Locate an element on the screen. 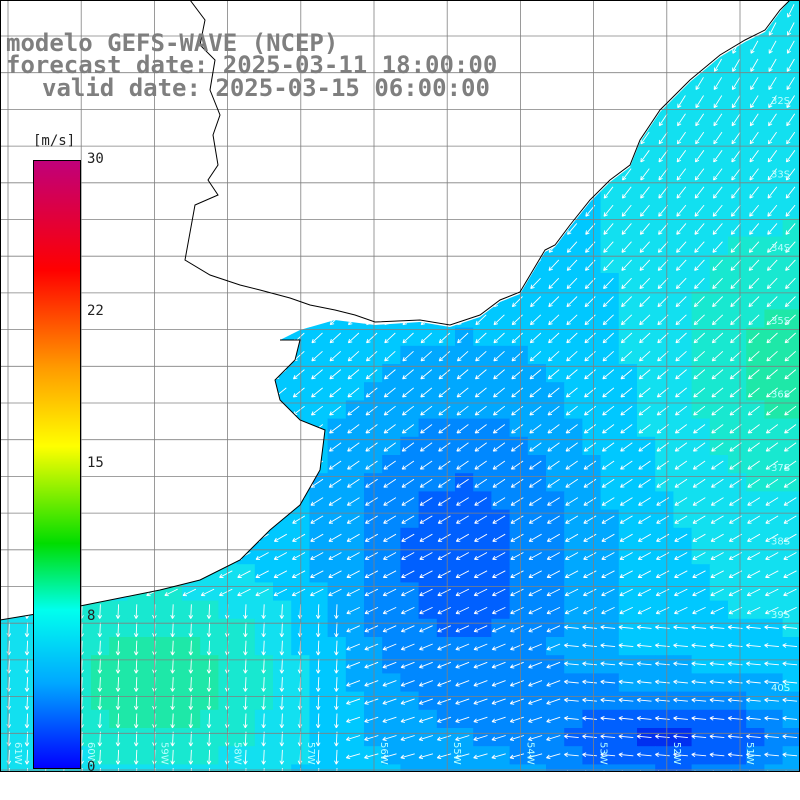 Image resolution: width=800 pixels, height=800 pixels. longitude-label: 56W is located at coordinates (383, 753).